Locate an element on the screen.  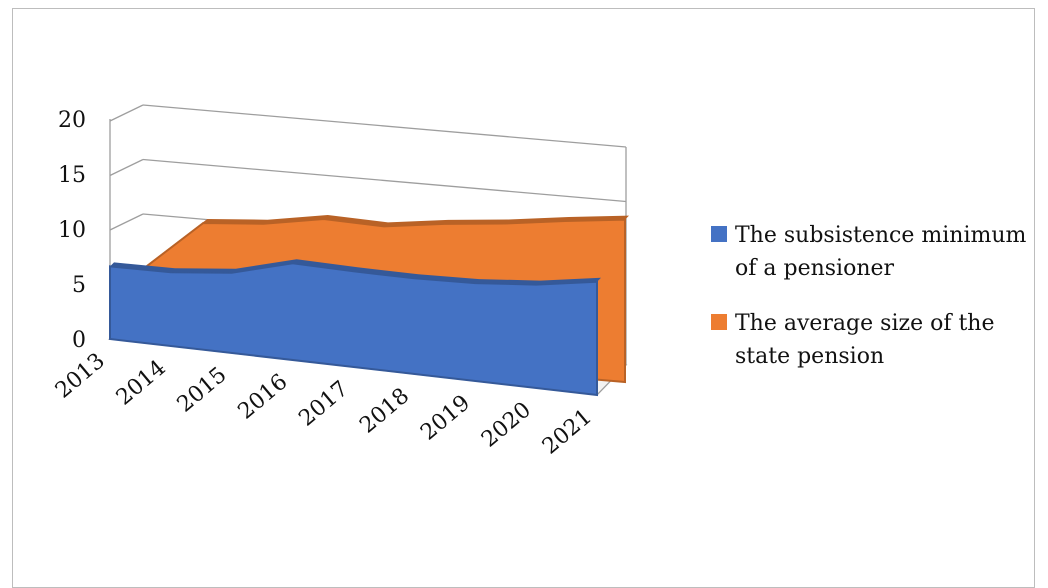
y-tick-label: 10 is located at coordinates (72, 230).